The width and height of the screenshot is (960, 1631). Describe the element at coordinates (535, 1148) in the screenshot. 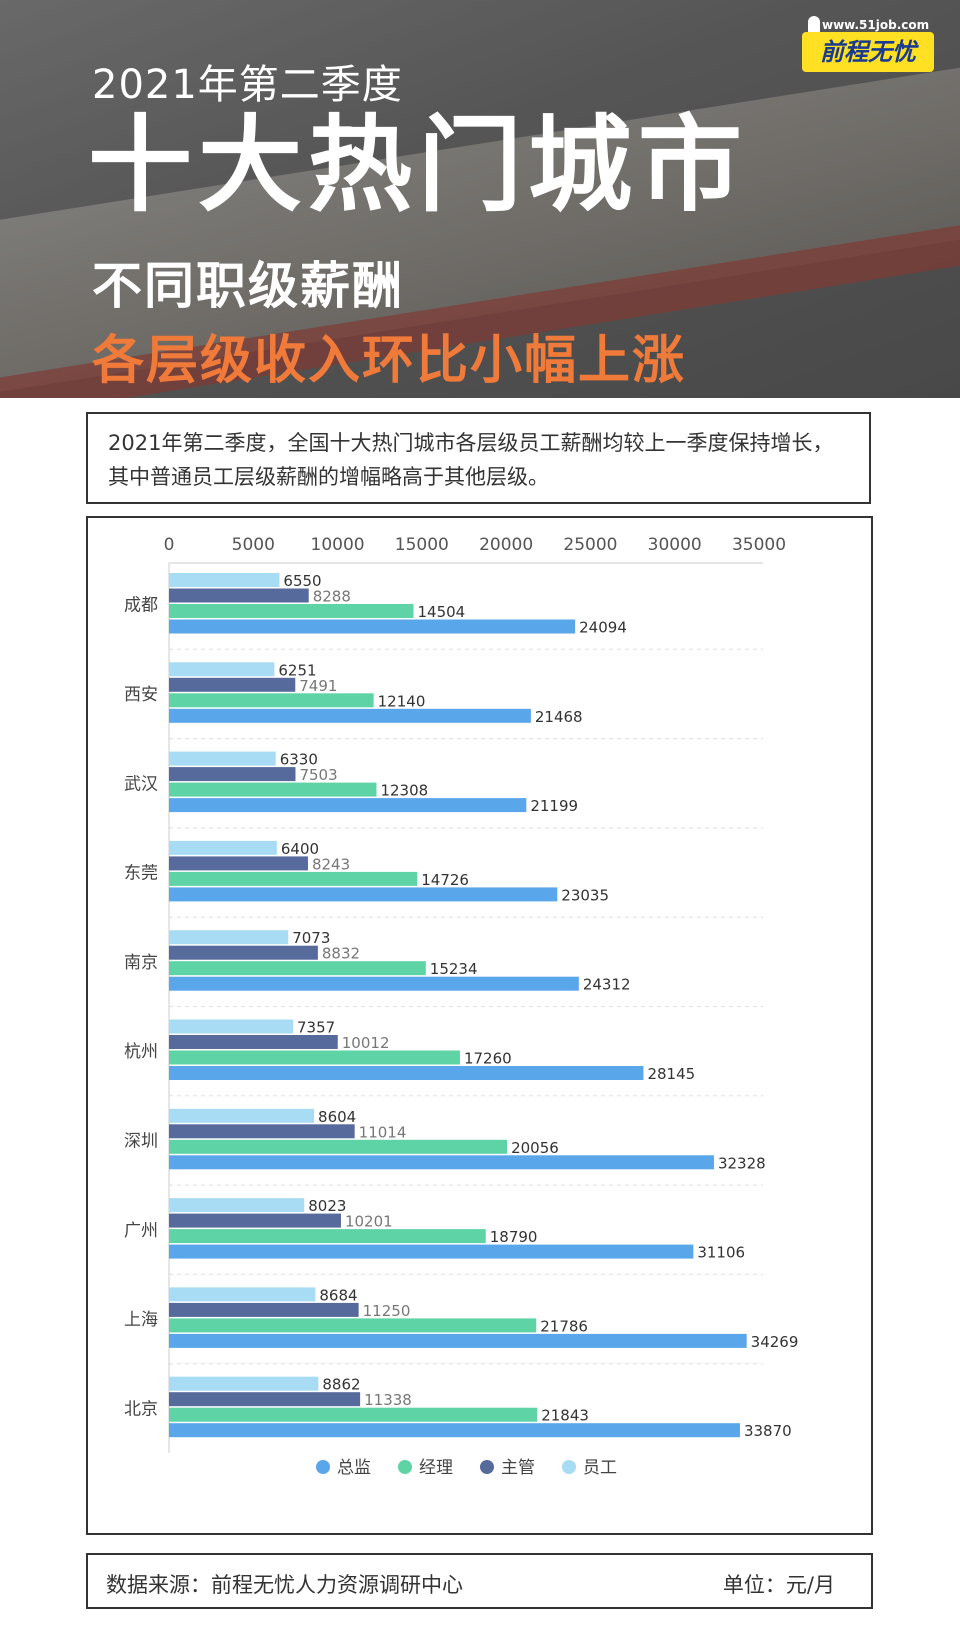

I see `data-label: 20056` at that location.